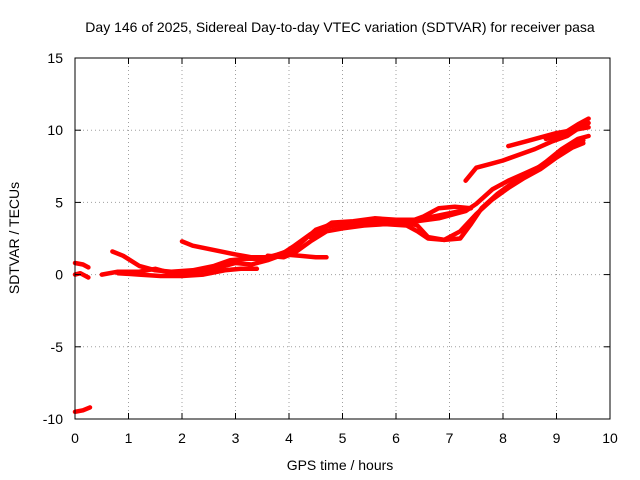 The height and width of the screenshot is (480, 640). I want to click on y-tick-label: 10, so click(55, 130).